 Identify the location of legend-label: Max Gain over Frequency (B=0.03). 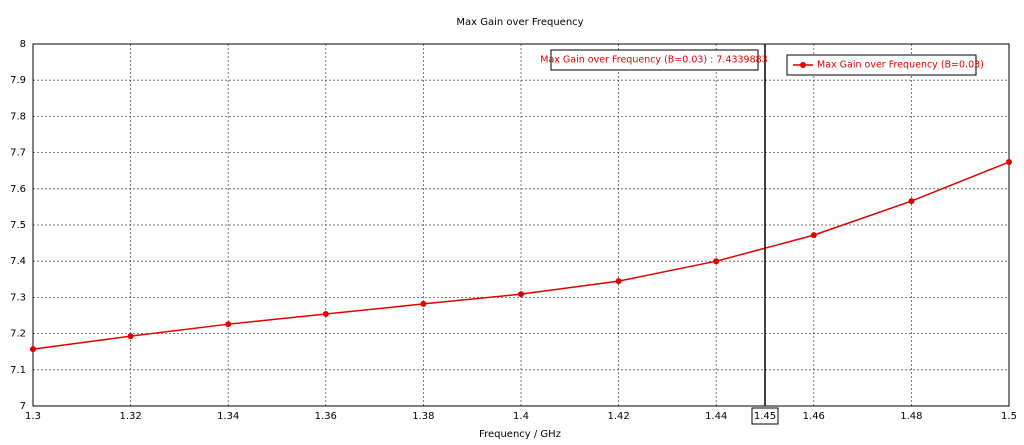
(900, 65).